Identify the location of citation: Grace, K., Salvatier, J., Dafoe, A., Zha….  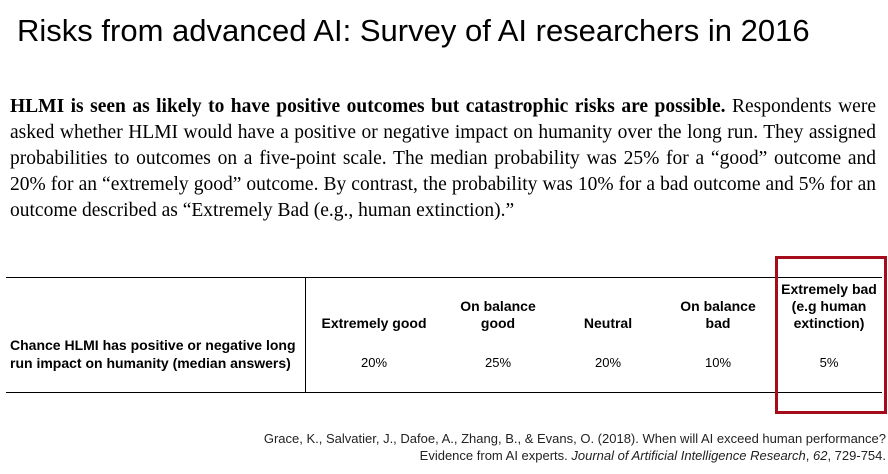
(536, 447).